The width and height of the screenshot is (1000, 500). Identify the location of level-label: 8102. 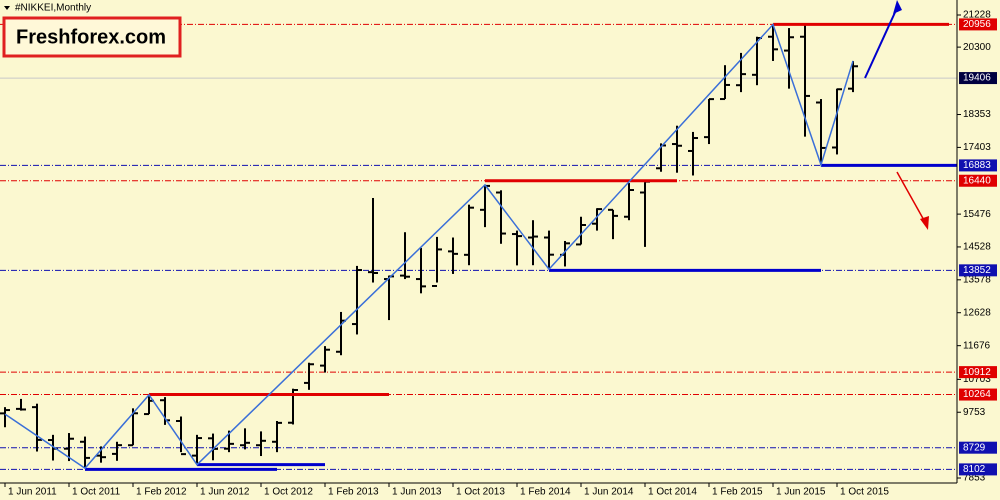
(974, 469).